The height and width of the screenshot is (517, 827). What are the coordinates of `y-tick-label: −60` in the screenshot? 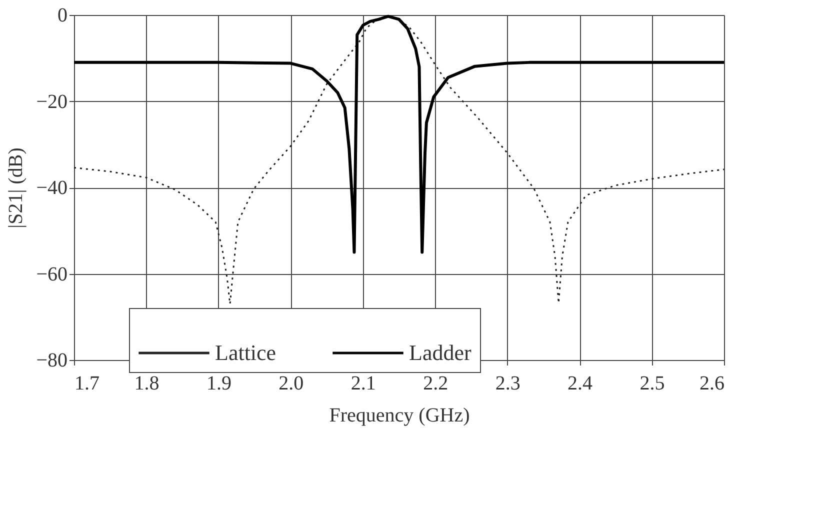 It's located at (52, 274).